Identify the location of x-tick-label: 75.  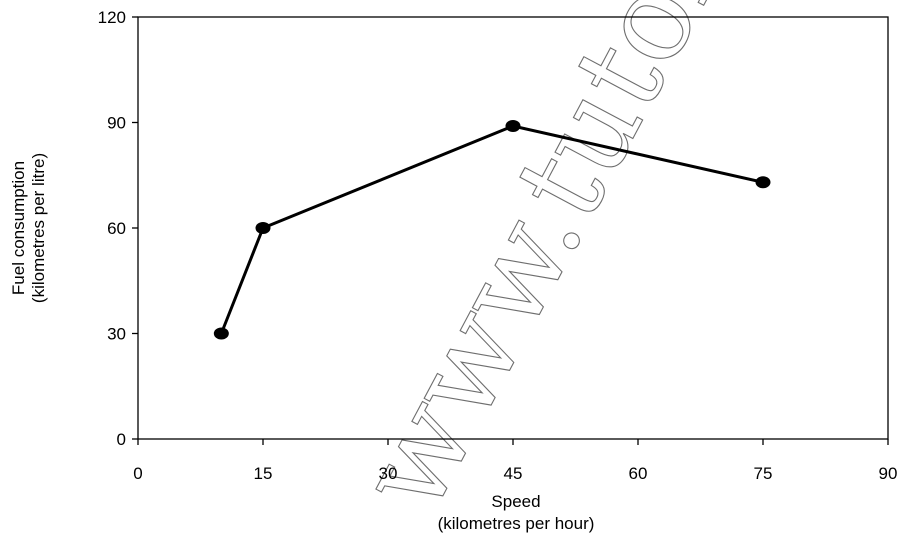
(763, 473).